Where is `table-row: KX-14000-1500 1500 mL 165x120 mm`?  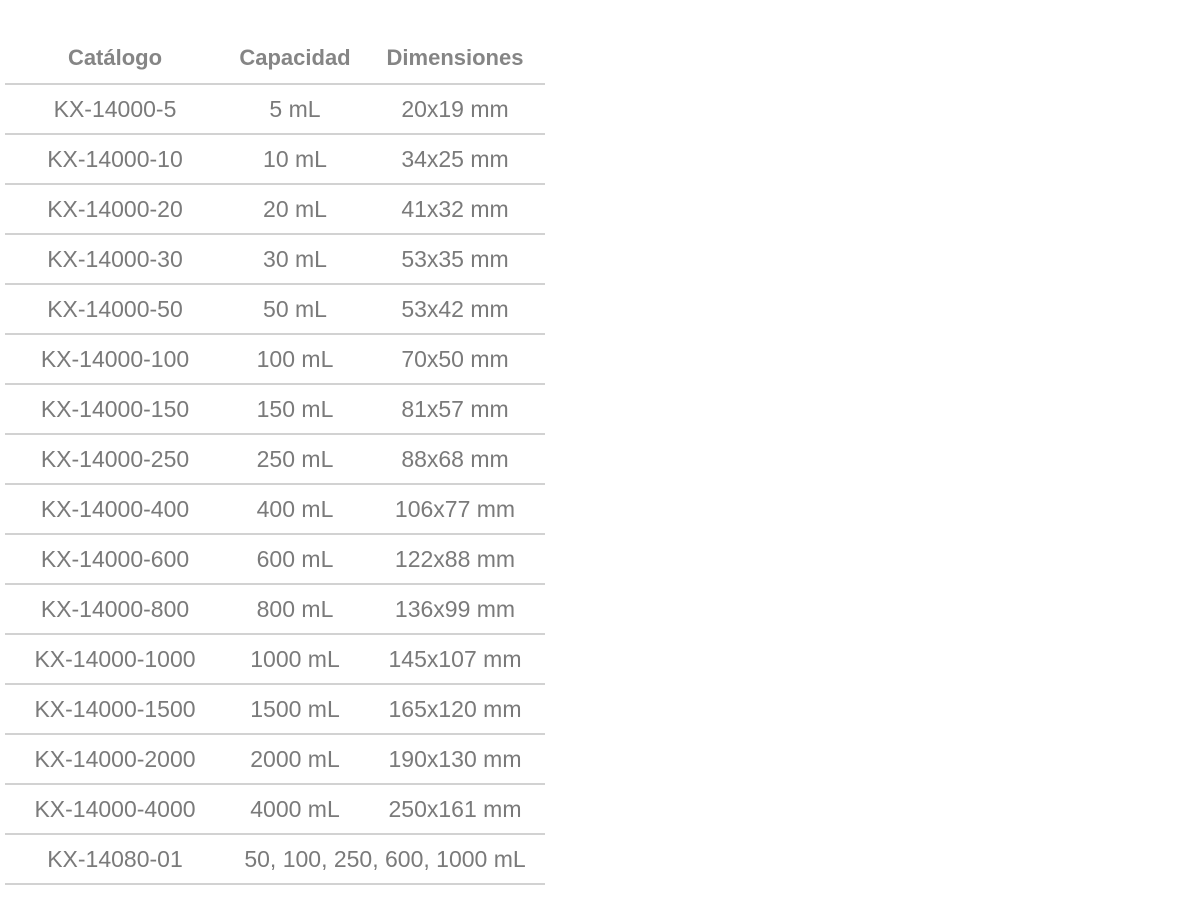 table-row: KX-14000-1500 1500 mL 165x120 mm is located at coordinates (275, 709).